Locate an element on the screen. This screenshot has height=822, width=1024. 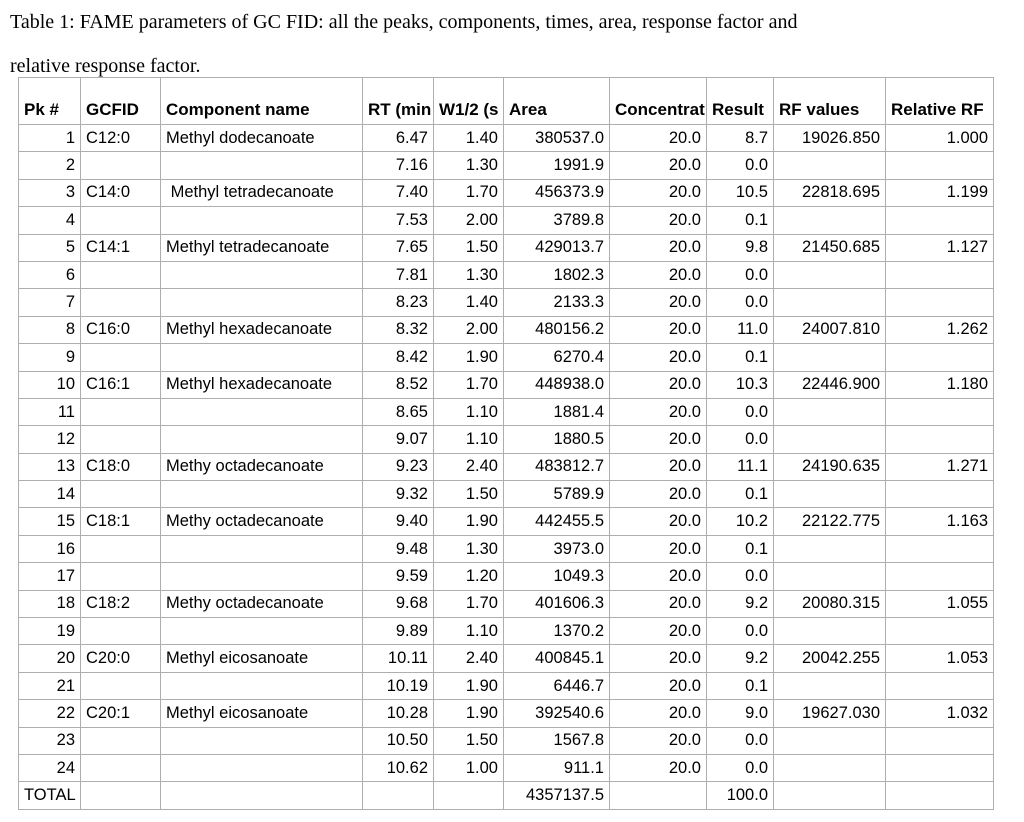
cell-gcfid: C20:1 is located at coordinates (120, 713).